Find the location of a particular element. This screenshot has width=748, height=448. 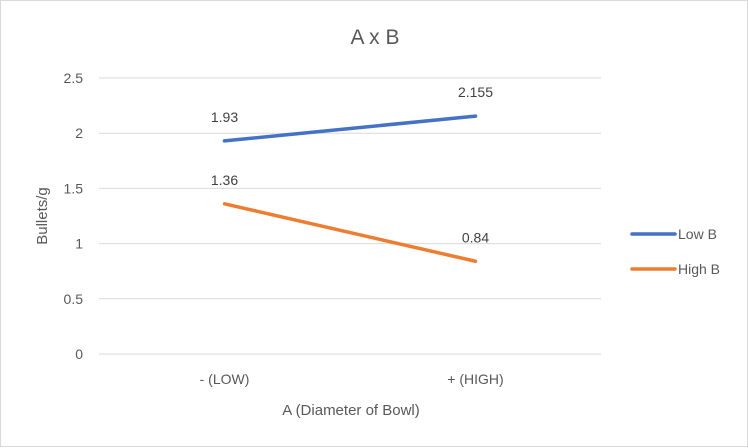

data-label: 1.93 is located at coordinates (224, 117).